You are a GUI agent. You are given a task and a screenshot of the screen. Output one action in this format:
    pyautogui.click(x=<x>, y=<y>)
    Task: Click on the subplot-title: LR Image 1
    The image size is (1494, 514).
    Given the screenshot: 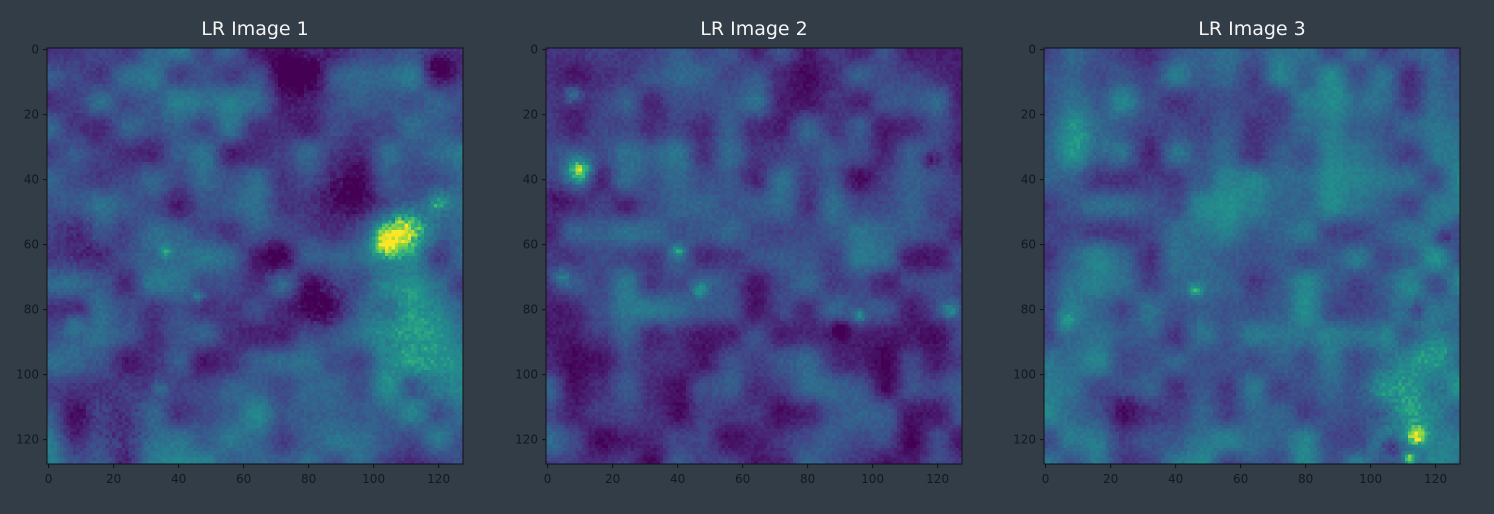 What is the action you would take?
    pyautogui.click(x=255, y=29)
    